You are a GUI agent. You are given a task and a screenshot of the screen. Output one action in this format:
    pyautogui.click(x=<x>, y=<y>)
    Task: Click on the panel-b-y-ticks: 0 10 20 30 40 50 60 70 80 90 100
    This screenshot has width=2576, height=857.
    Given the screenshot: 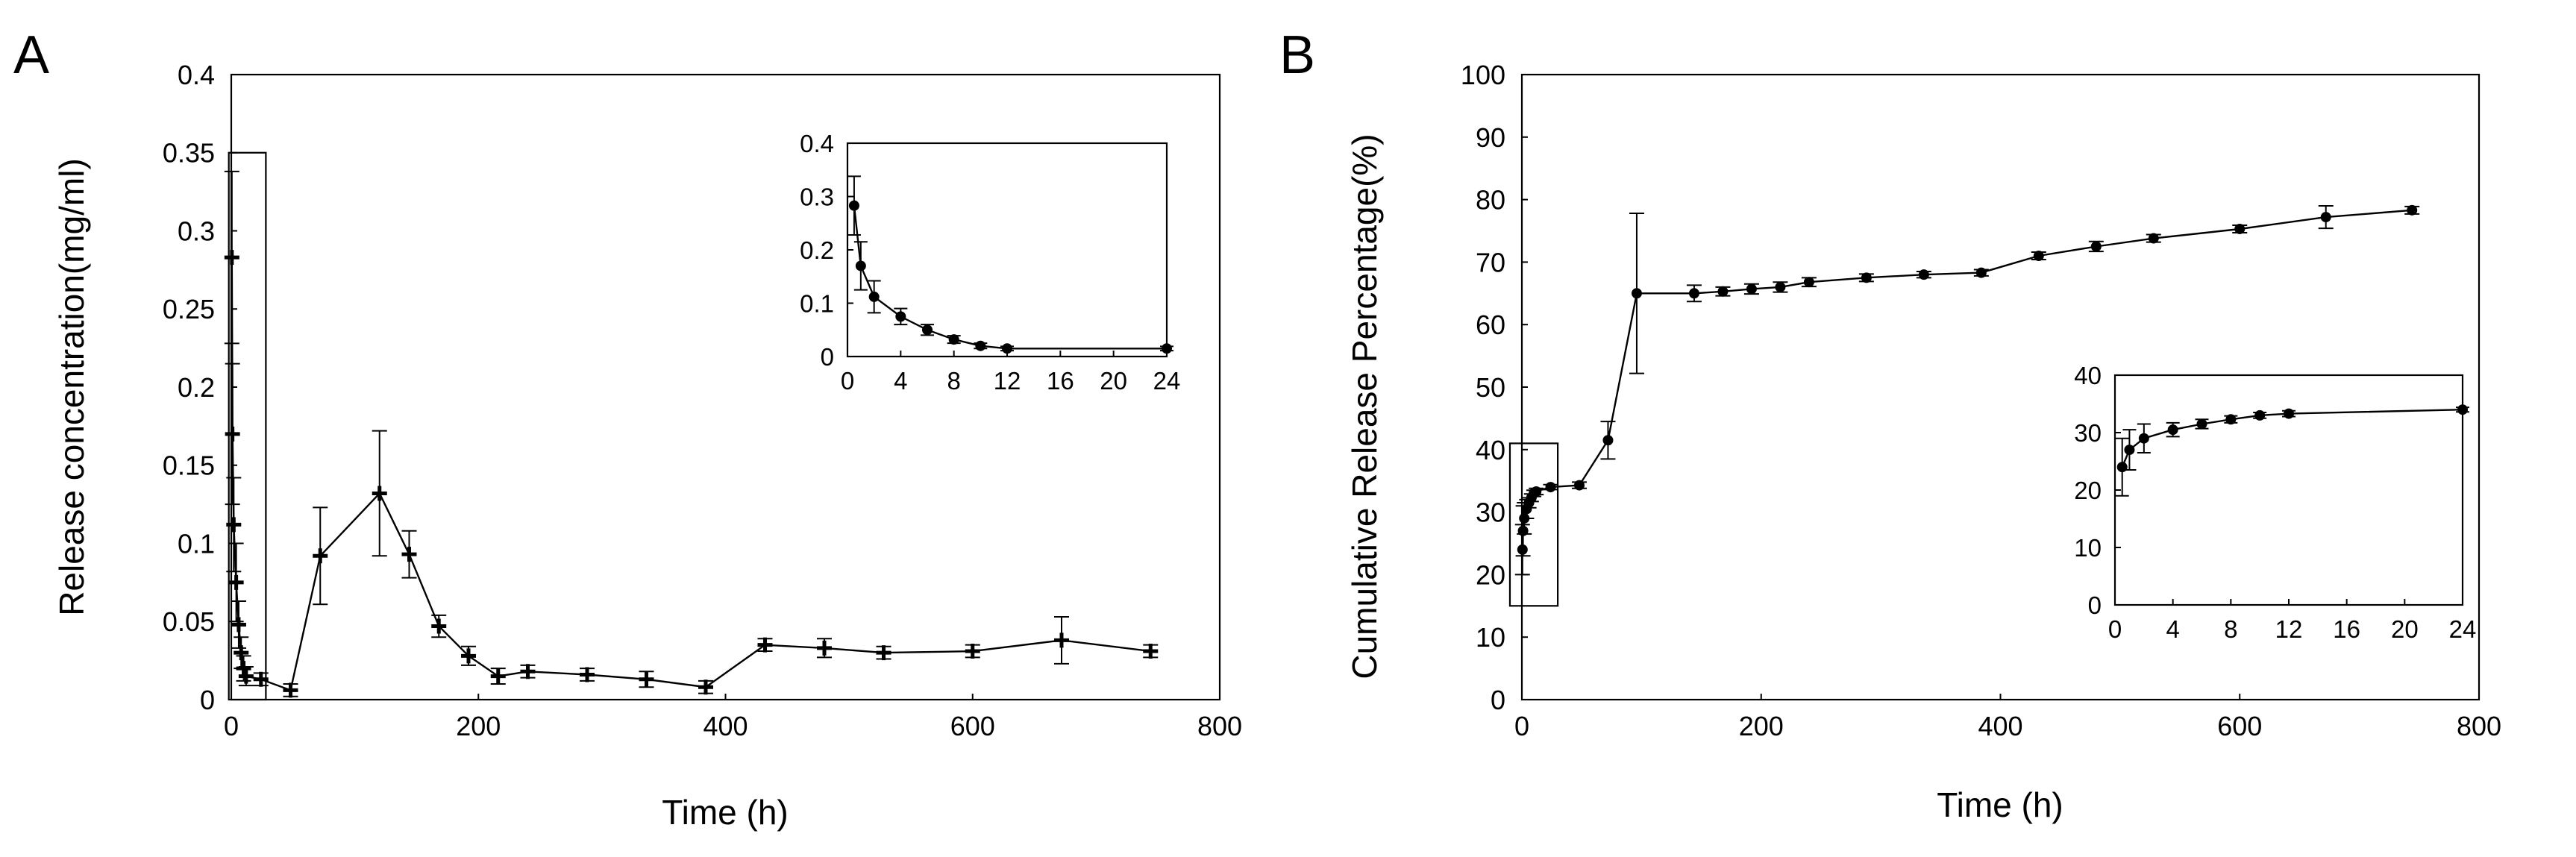 What is the action you would take?
    pyautogui.click(x=1494, y=387)
    